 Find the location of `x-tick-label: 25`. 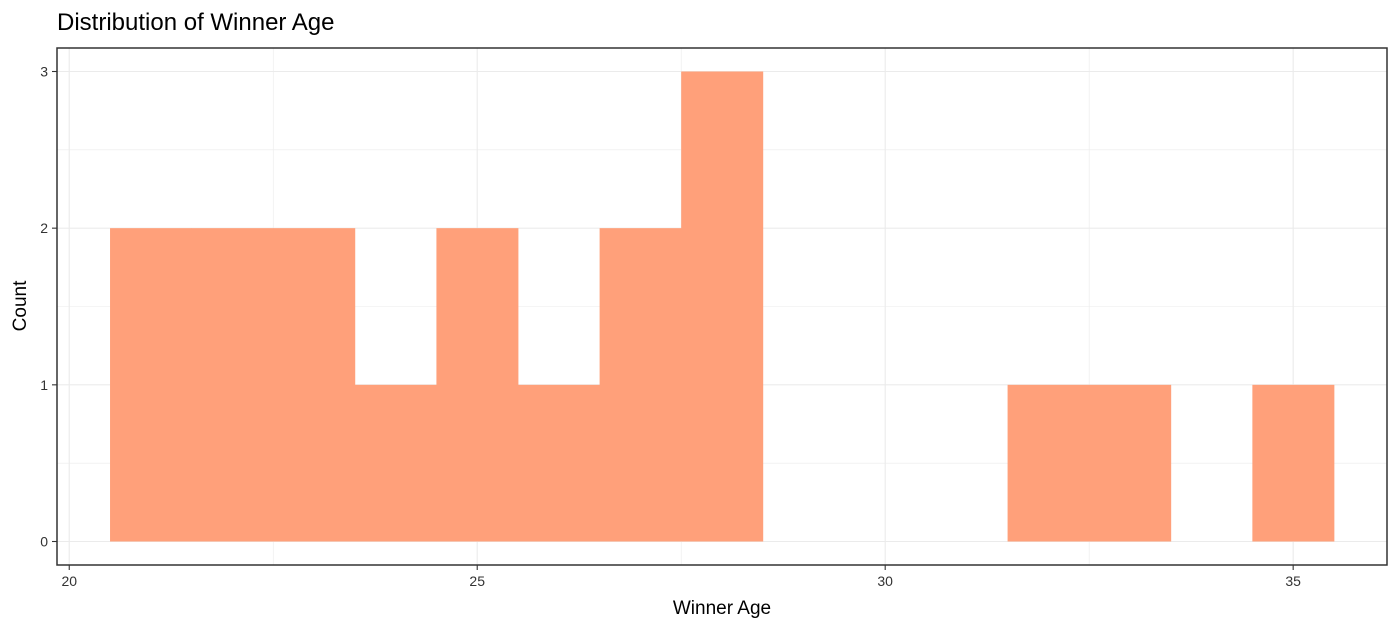

x-tick-label: 25 is located at coordinates (477, 581).